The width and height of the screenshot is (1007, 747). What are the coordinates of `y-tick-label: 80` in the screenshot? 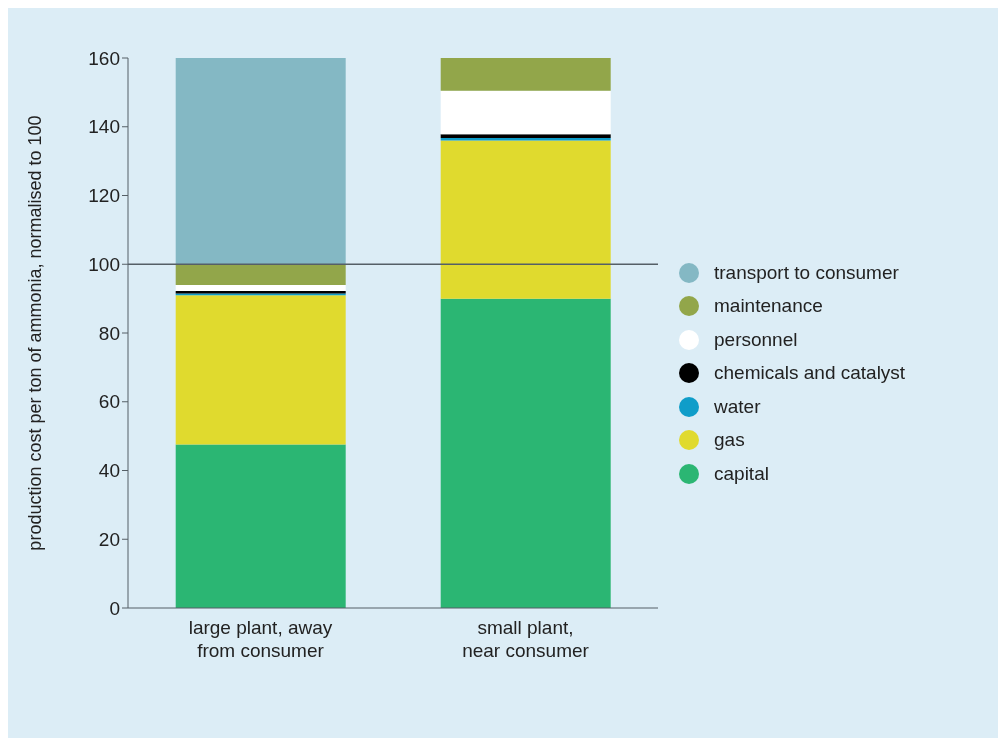 It's located at (109, 333).